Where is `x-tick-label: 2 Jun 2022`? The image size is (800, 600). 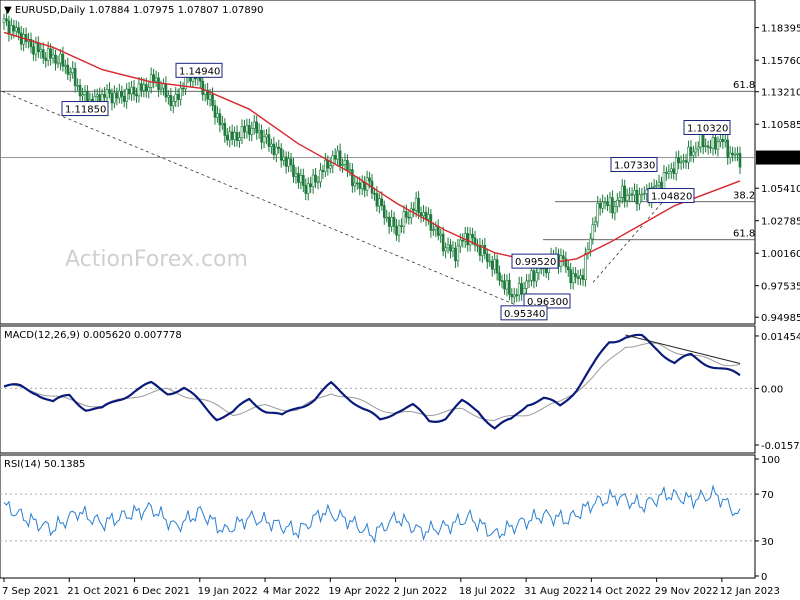
x-tick-label: 2 Jun 2022 is located at coordinates (421, 591).